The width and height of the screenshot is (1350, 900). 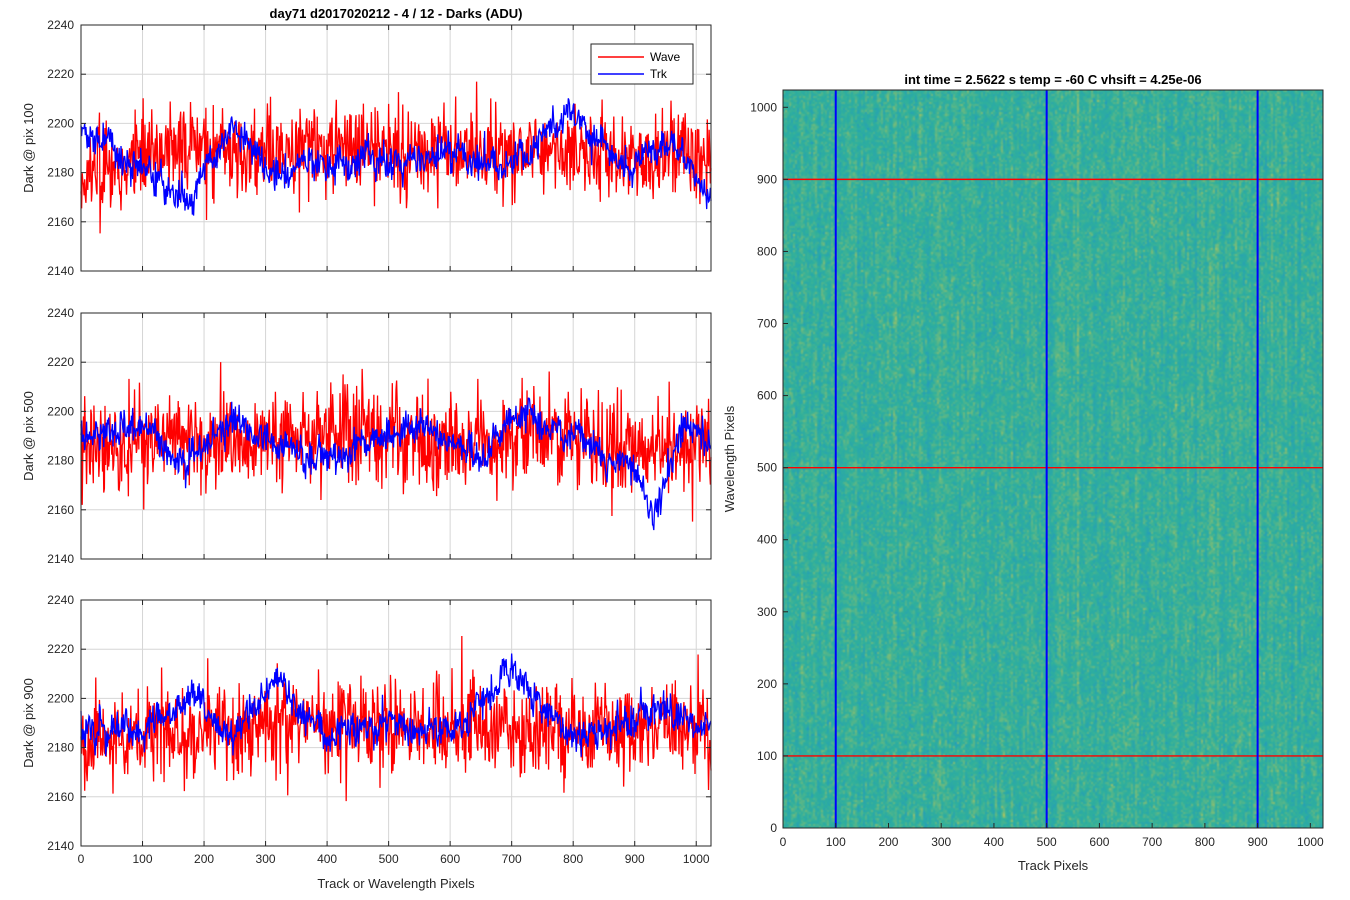 What do you see at coordinates (767, 540) in the screenshot?
I see `y-tick-label: 400` at bounding box center [767, 540].